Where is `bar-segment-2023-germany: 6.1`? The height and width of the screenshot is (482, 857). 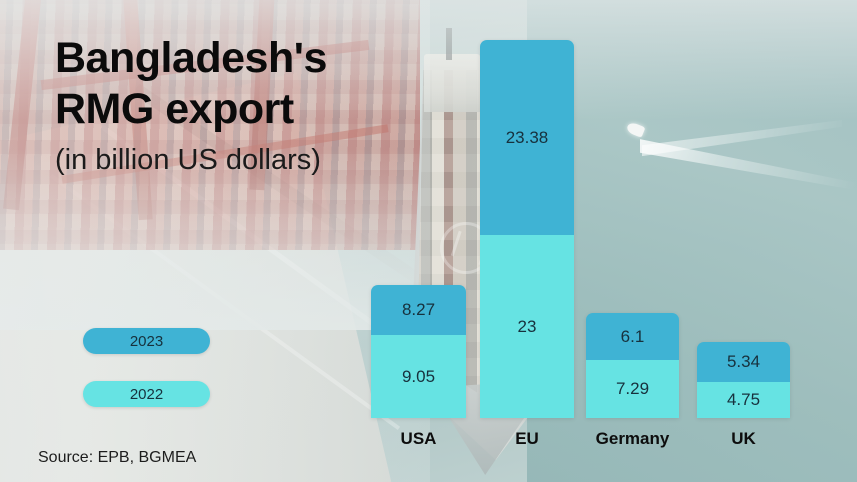 bar-segment-2023-germany: 6.1 is located at coordinates (632, 336).